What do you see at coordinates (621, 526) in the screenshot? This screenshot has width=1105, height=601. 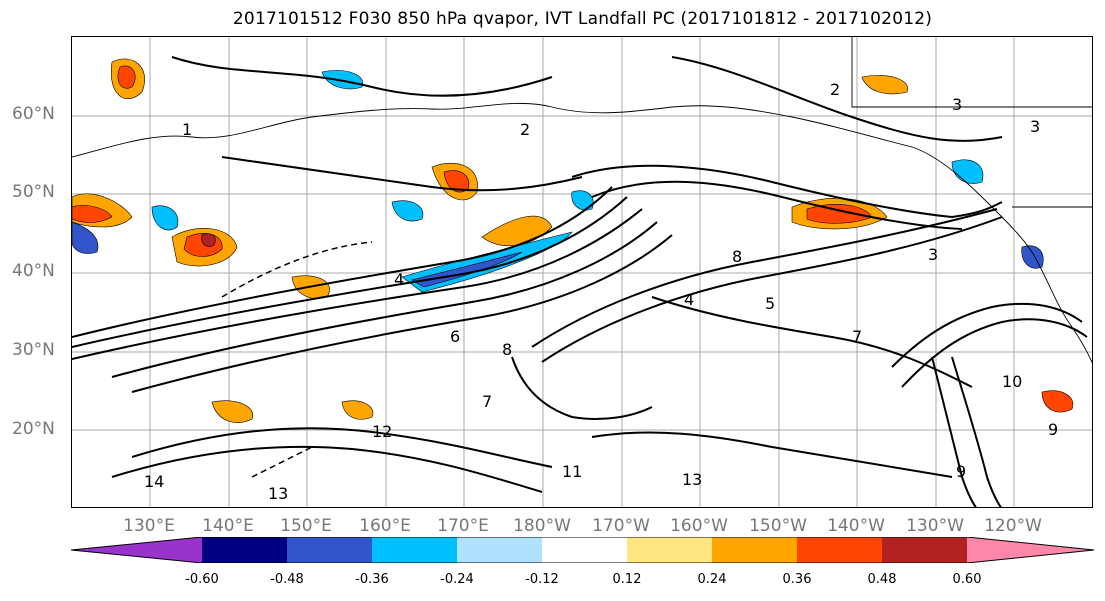 I see `lon-label-170w: 170°W` at bounding box center [621, 526].